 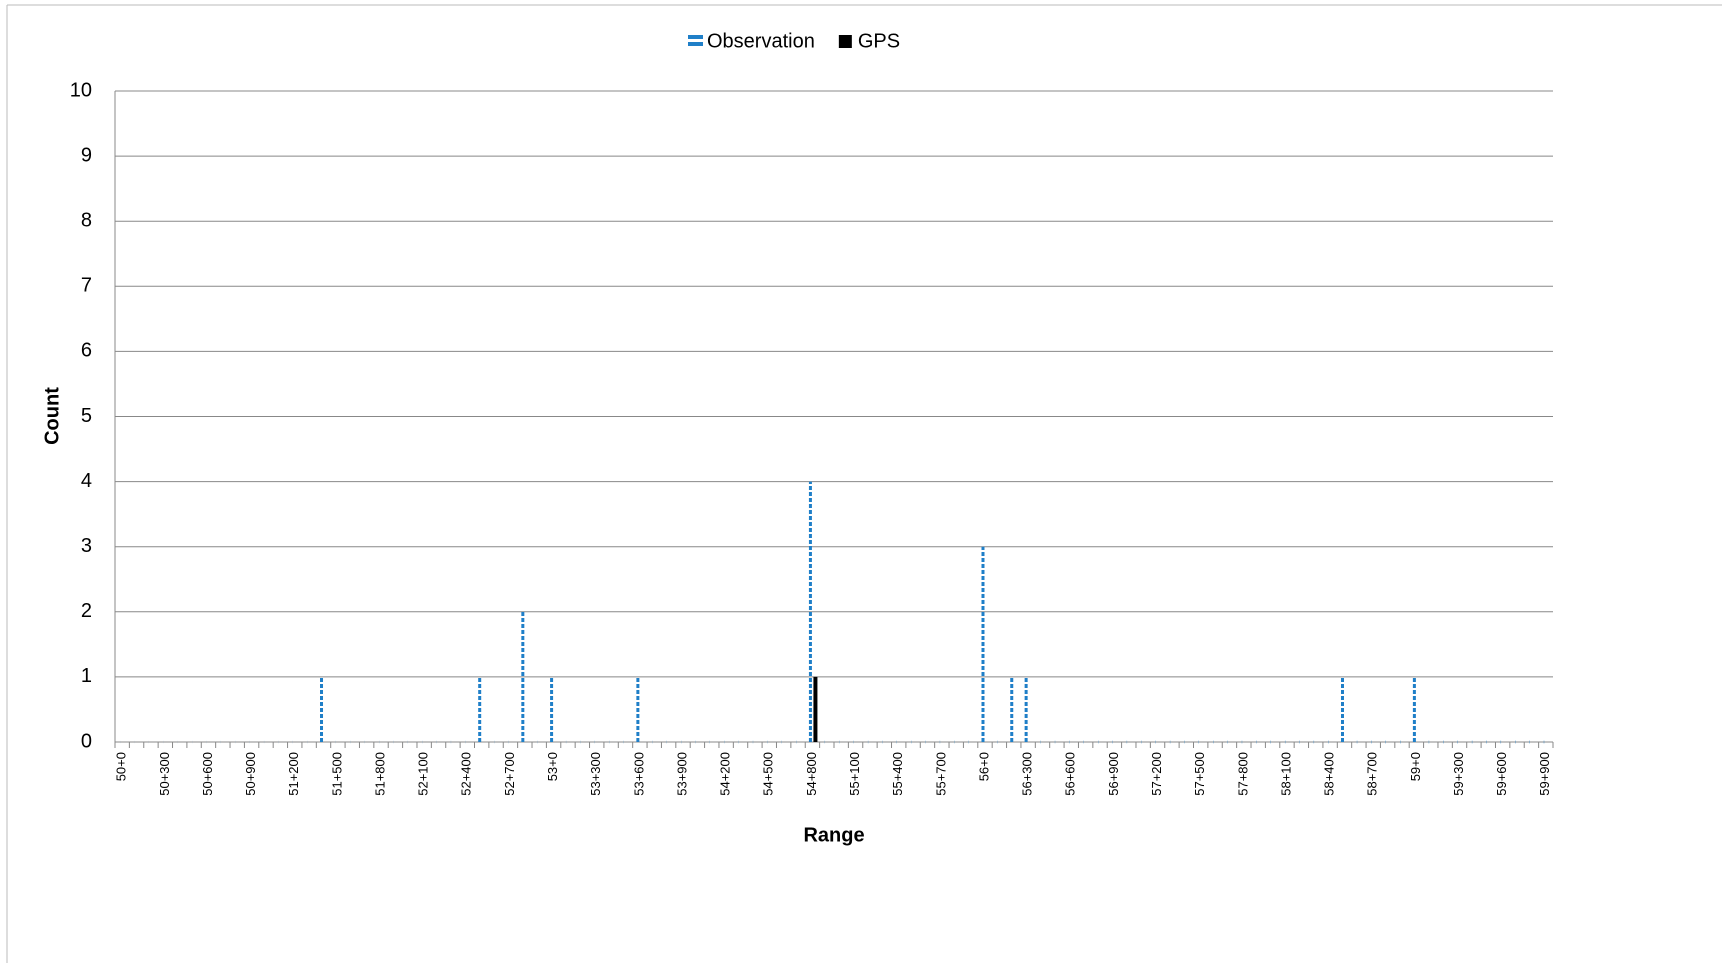 I want to click on x-tick-label: 56+300, so click(x=1027, y=774).